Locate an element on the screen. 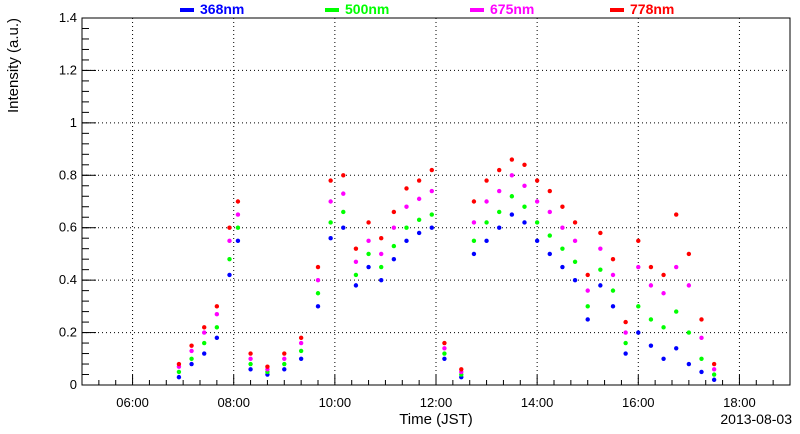 Image resolution: width=800 pixels, height=434 pixels. x-tick-labels: 06:00 08:00 10:00 12:00 14:00 16:00 18:00 is located at coordinates (435, 402).